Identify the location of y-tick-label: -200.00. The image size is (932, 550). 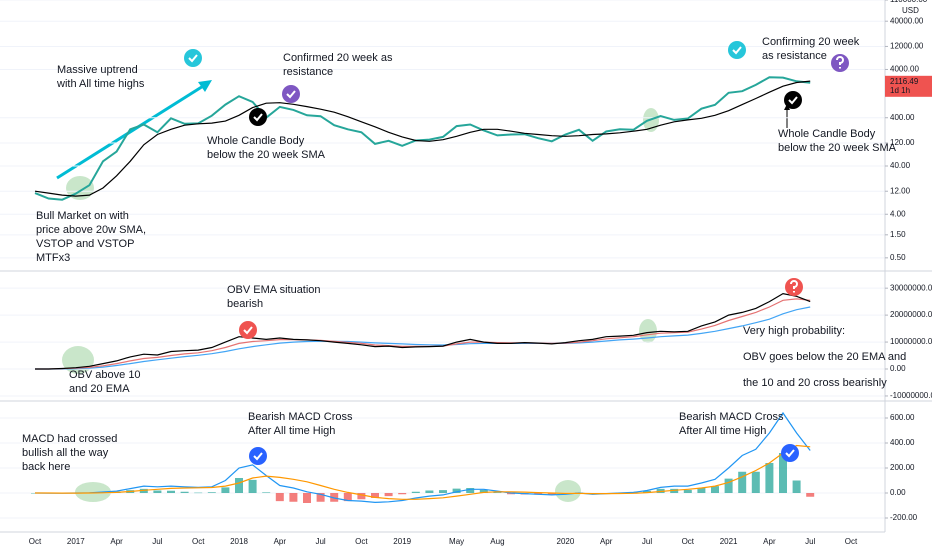
(904, 517).